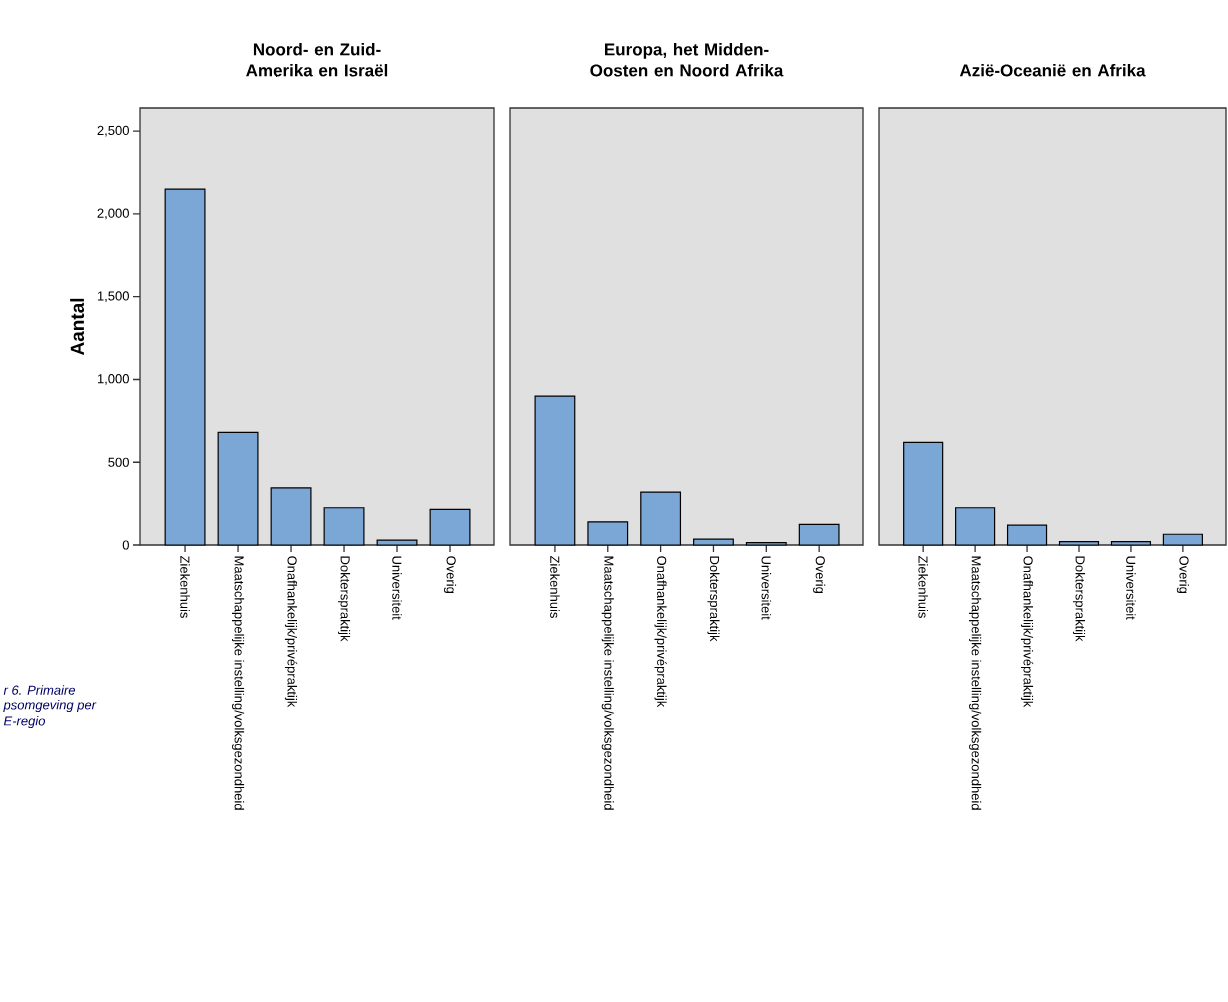 The width and height of the screenshot is (1228, 1002). Describe the element at coordinates (113, 131) in the screenshot. I see `y-tick-label: 2,500` at that location.